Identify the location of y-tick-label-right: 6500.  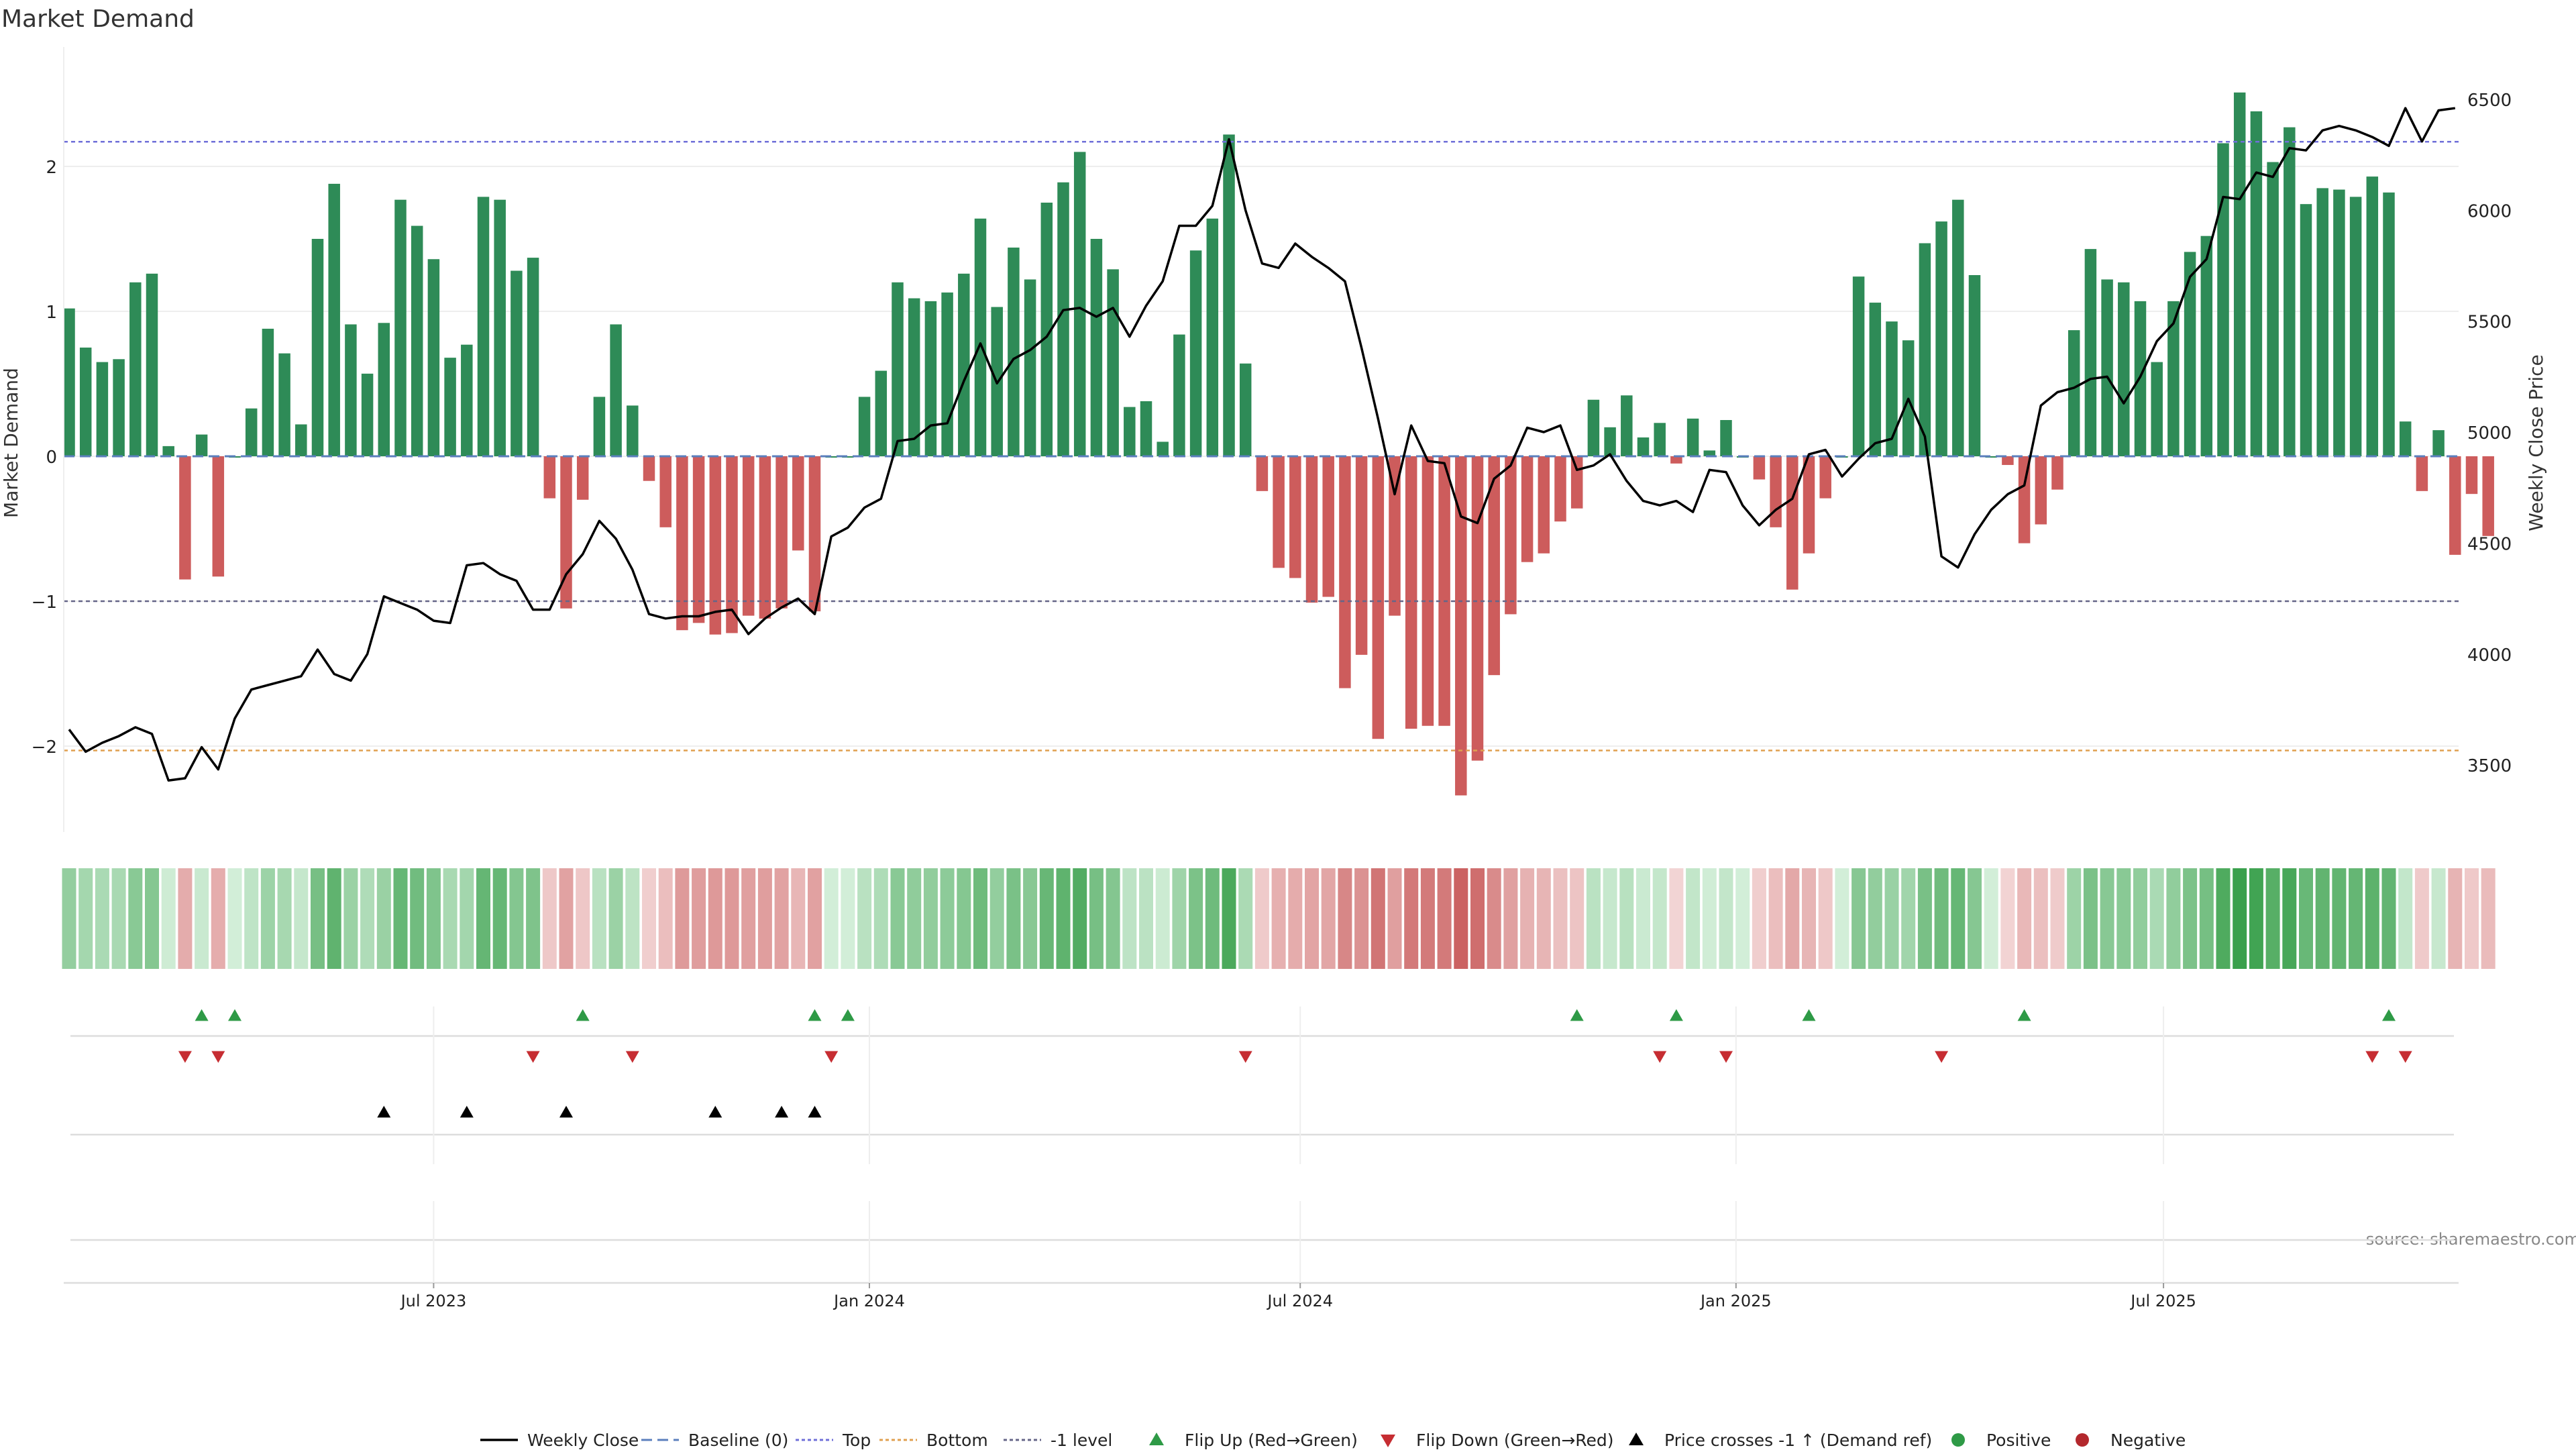
(2489, 101).